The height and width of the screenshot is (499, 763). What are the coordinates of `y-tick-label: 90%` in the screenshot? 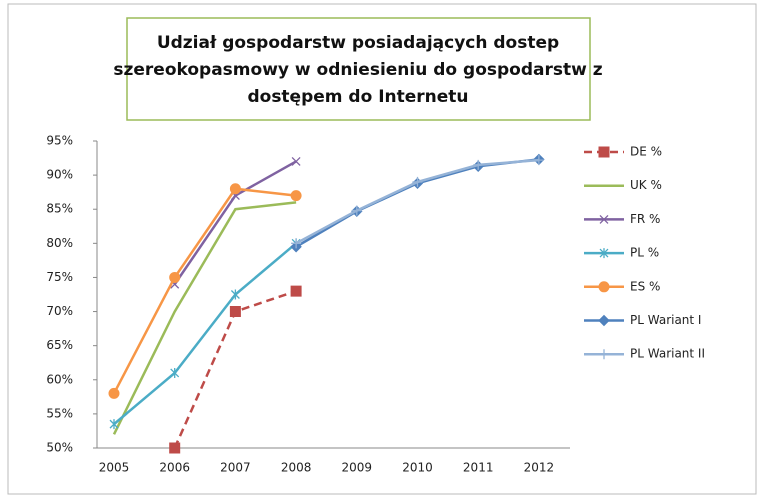 It's located at (59, 175).